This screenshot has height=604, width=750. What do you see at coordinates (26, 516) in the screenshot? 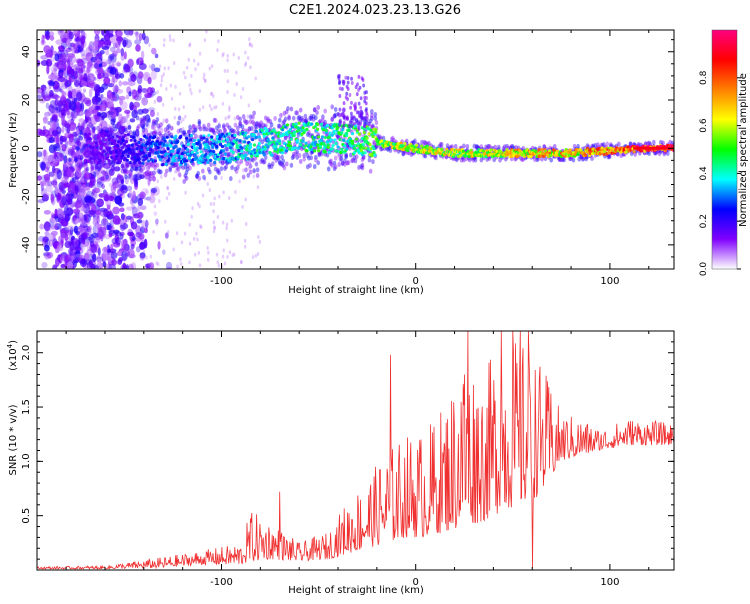
I see `y-tick-label: 0.5` at bounding box center [26, 516].